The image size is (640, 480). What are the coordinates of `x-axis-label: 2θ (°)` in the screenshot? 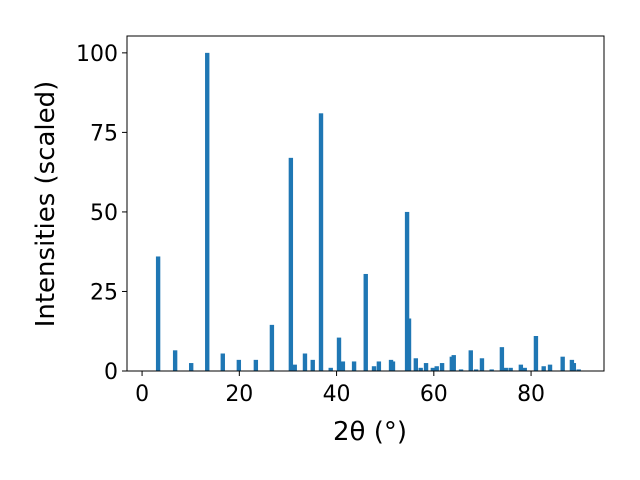 It's located at (370, 432).